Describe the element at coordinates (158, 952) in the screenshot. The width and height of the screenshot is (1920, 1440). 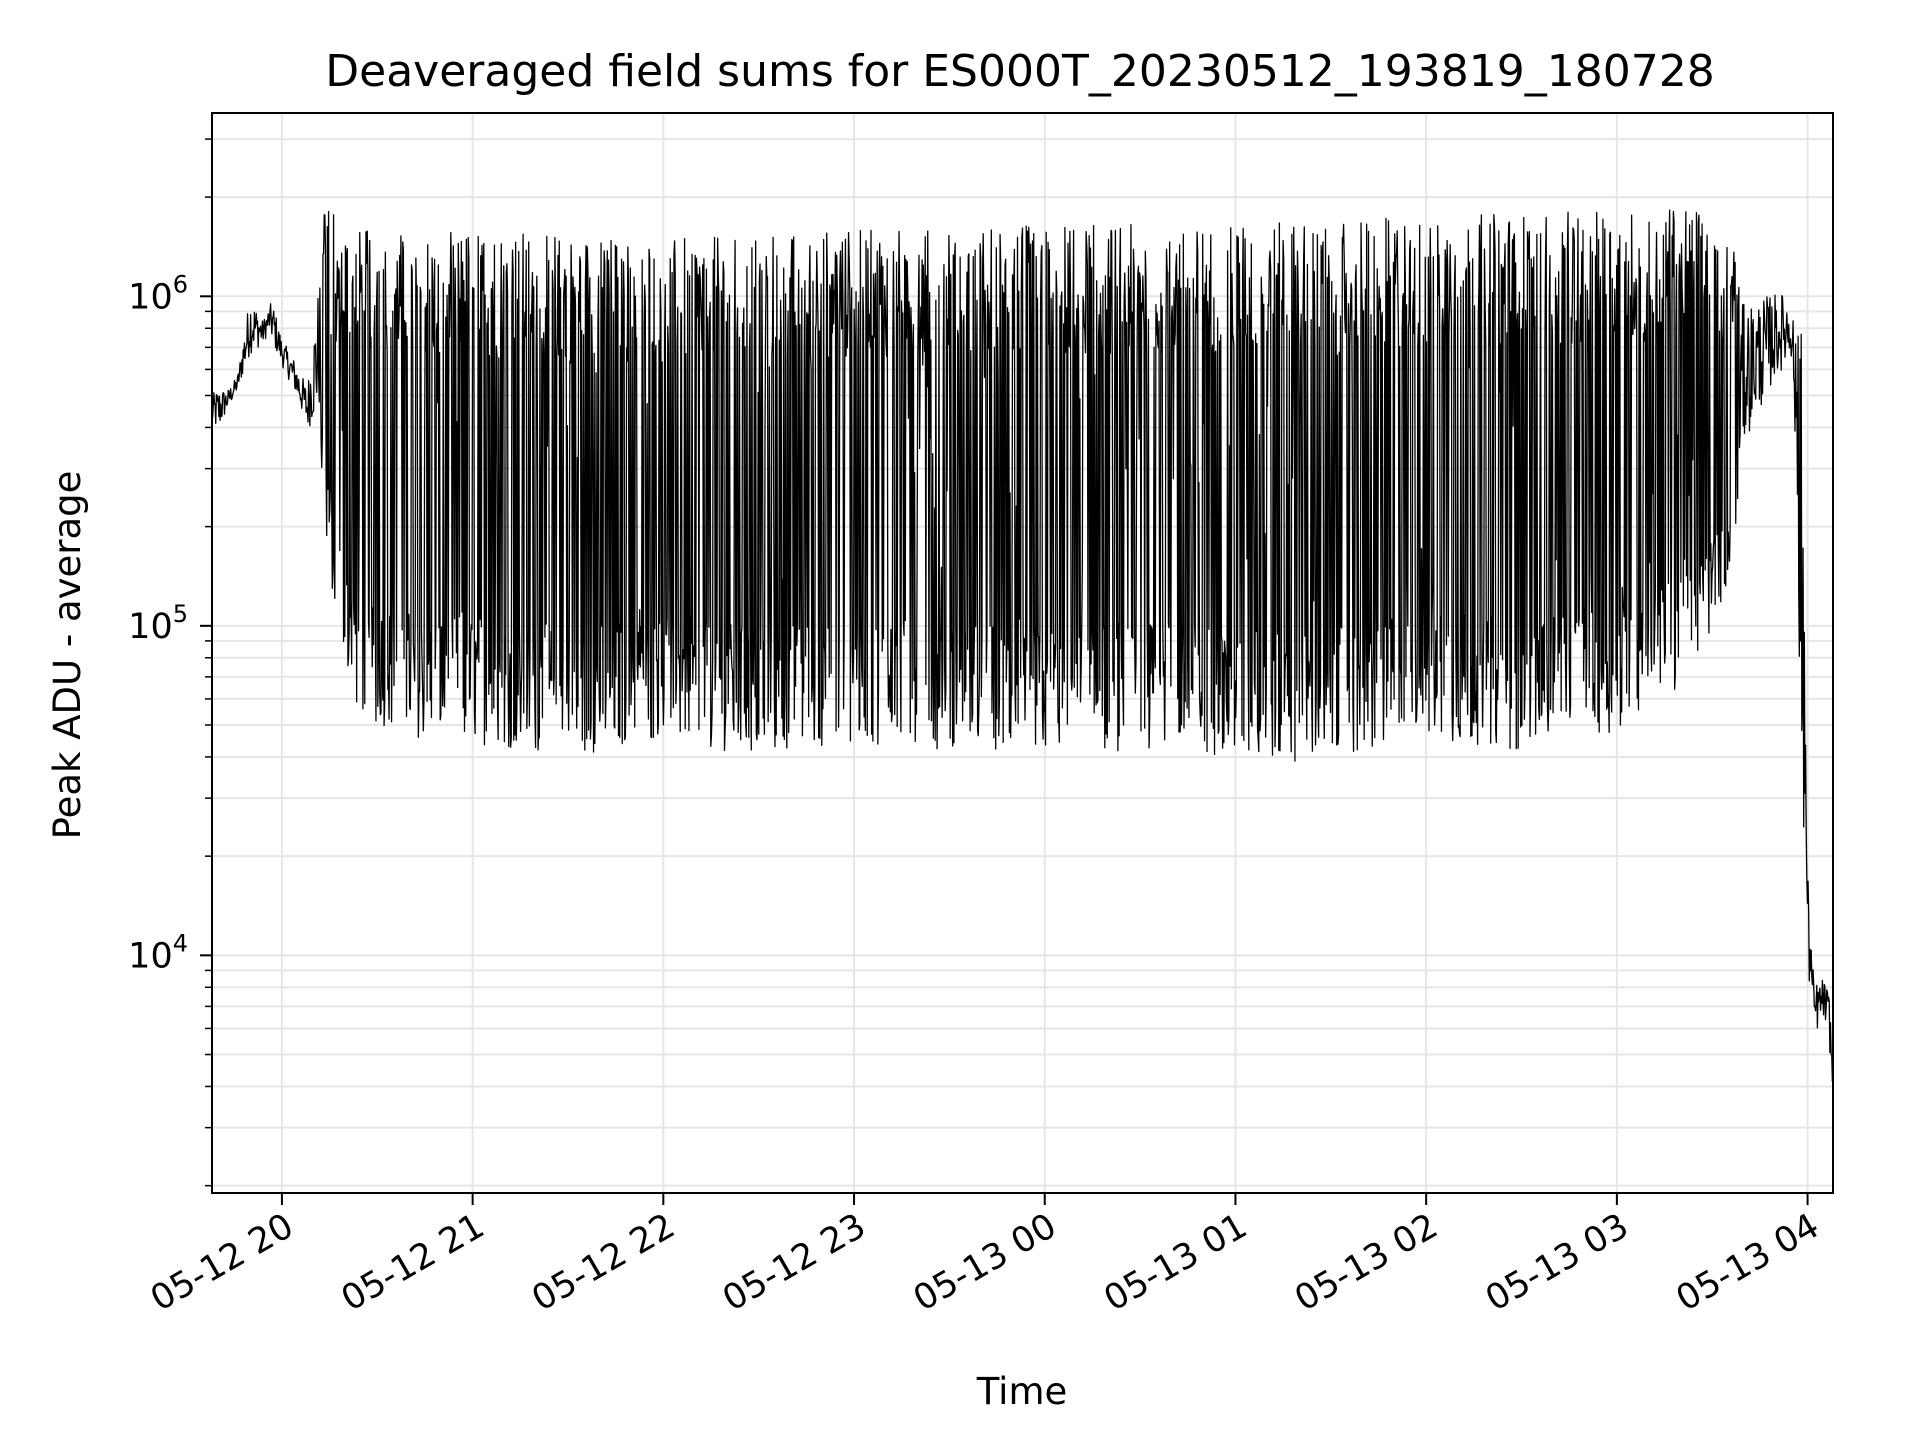
I see `y-tick-label: 10⁴` at that location.